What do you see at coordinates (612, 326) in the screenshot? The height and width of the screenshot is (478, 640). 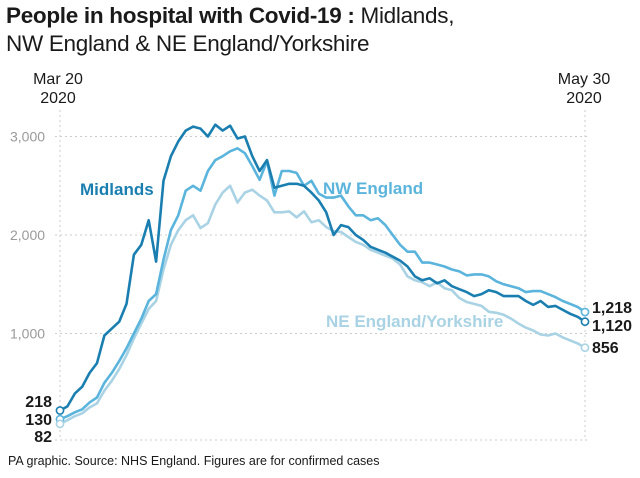 I see `end-value-label-midlands: 1,120` at bounding box center [612, 326].